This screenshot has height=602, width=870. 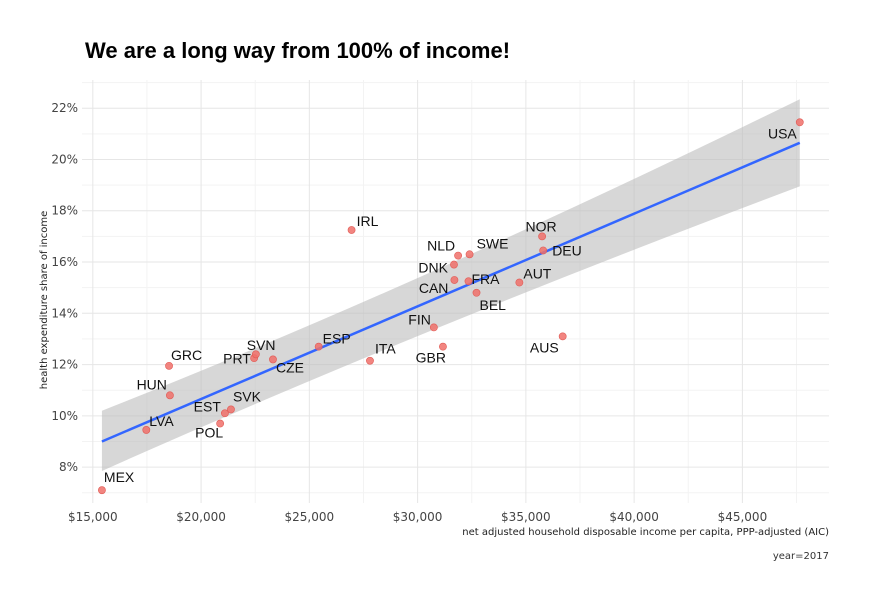 What do you see at coordinates (441, 246) in the screenshot?
I see `label-nld: NLD` at bounding box center [441, 246].